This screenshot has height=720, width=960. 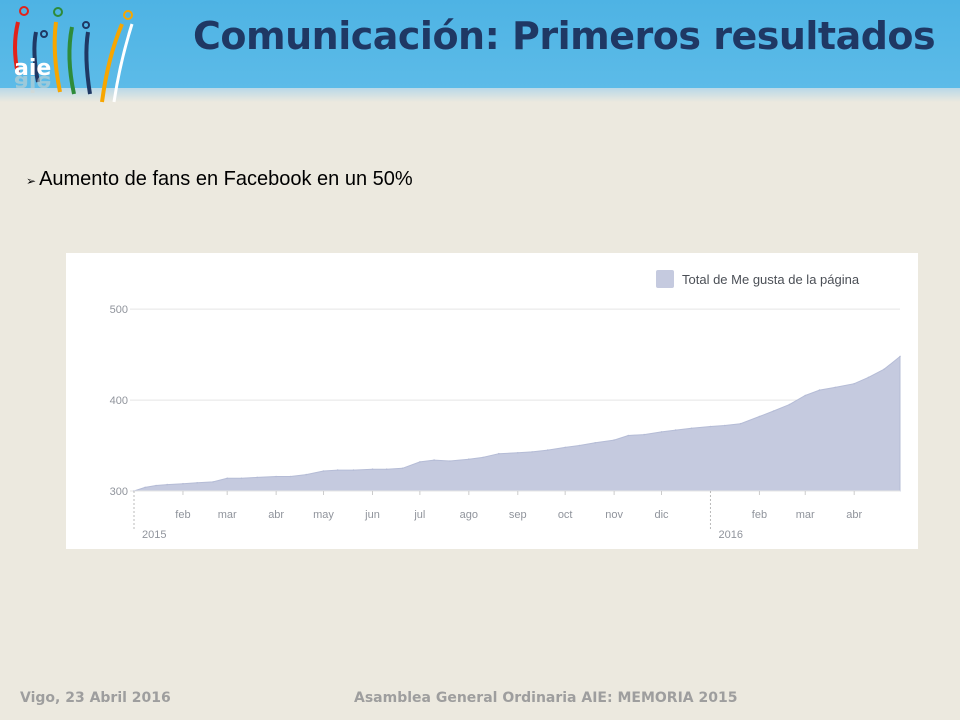 What do you see at coordinates (73, 54) in the screenshot?
I see `aie-logo-icon: aie aie` at bounding box center [73, 54].